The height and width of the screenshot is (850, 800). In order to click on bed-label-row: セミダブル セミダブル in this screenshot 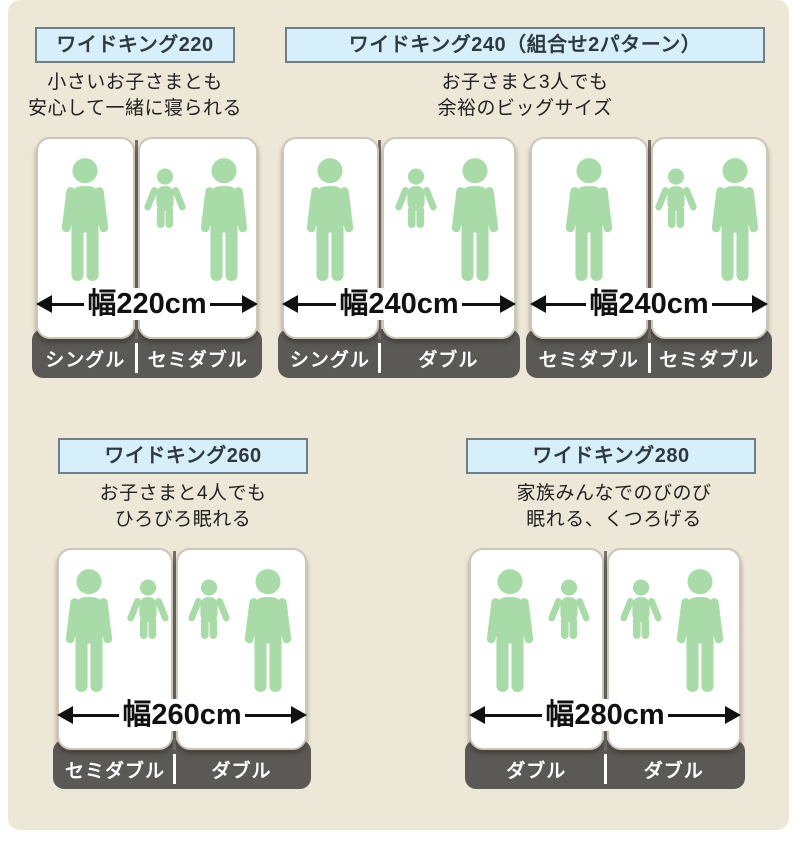, I will do `click(649, 358)`.